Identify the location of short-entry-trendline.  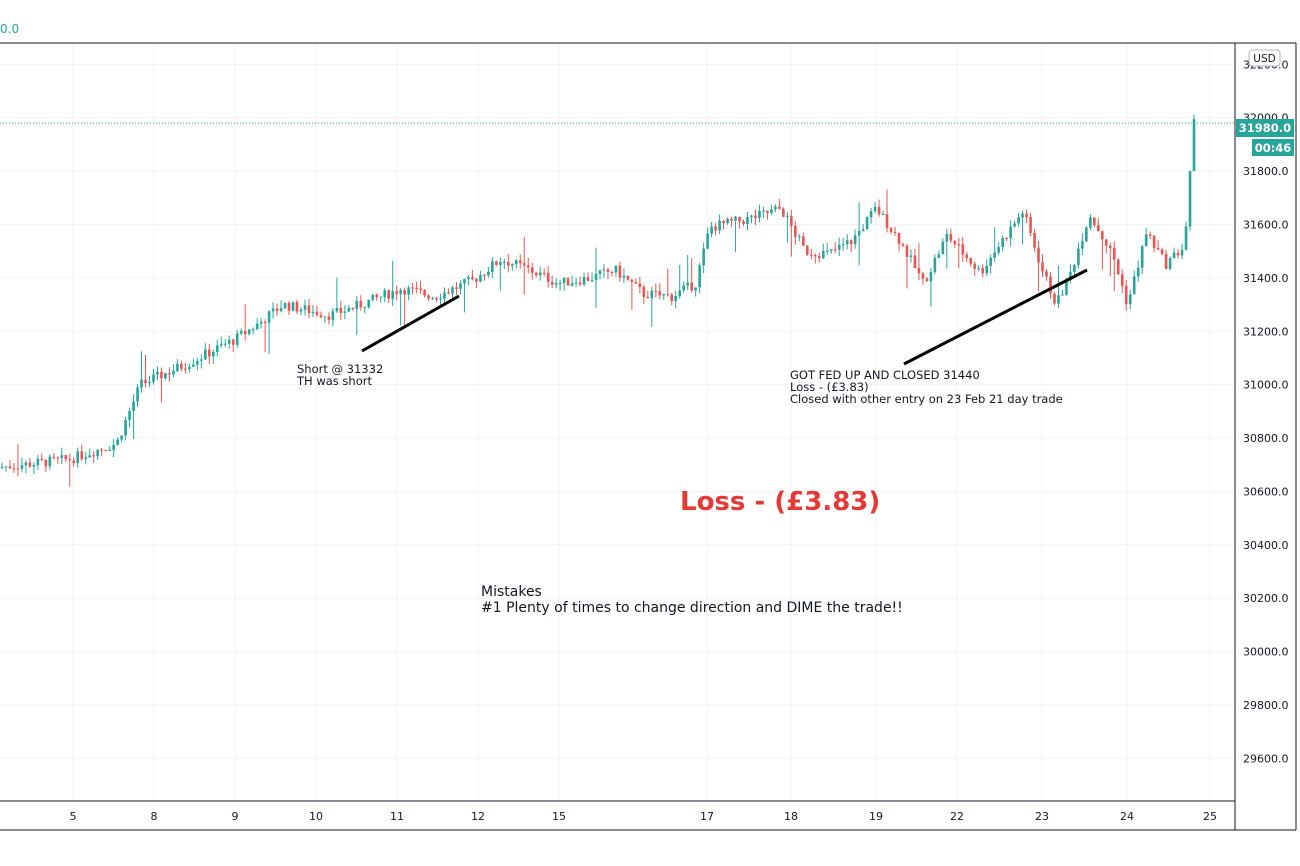
(410, 323).